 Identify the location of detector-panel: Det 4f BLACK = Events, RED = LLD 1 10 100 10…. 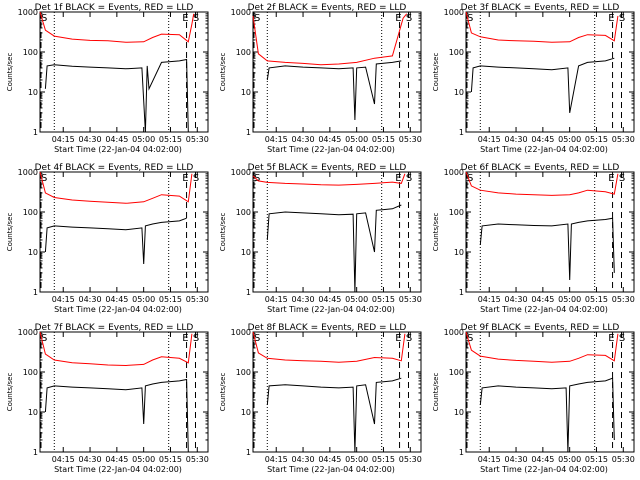
(107, 238).